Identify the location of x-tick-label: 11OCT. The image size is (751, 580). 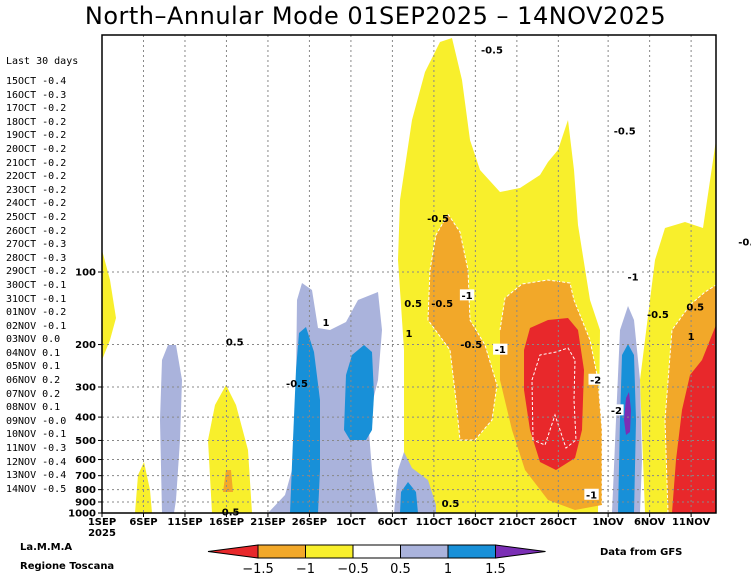
(434, 522).